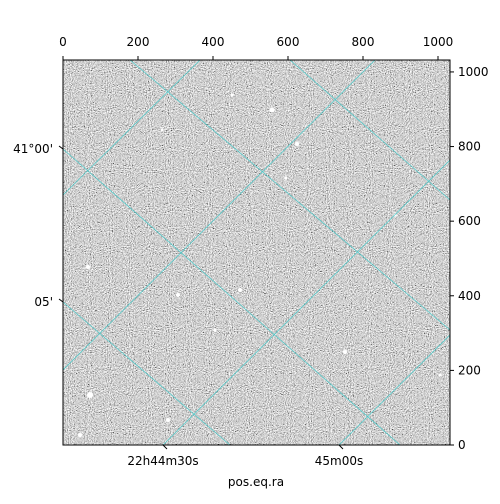  What do you see at coordinates (469, 296) in the screenshot?
I see `y-tick-label: 400` at bounding box center [469, 296].